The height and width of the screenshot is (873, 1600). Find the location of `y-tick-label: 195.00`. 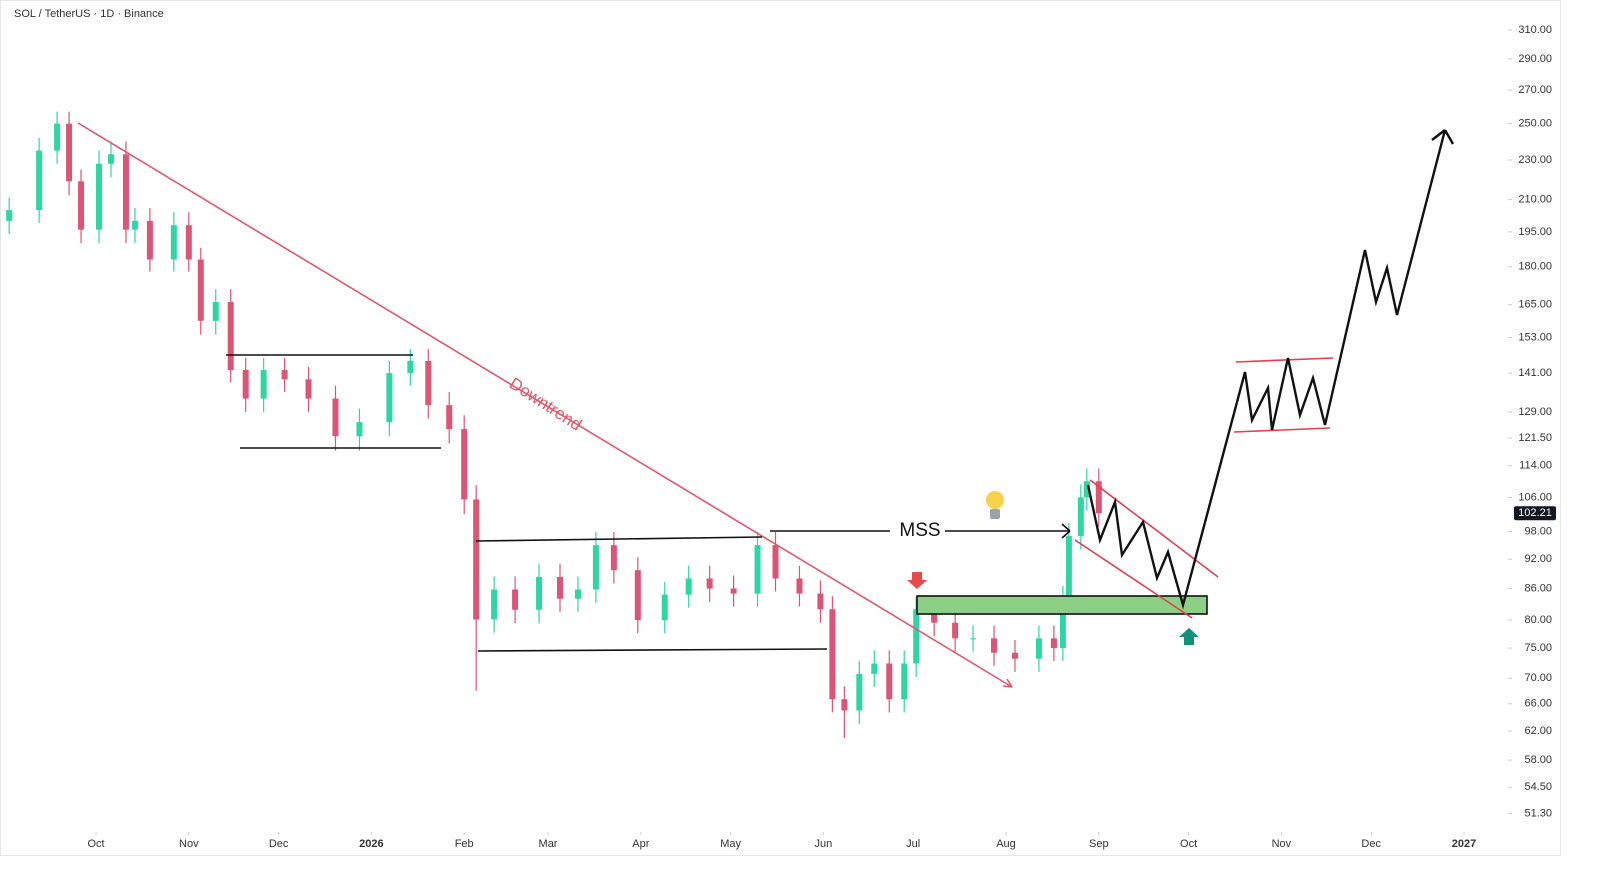

y-tick-label: 195.00 is located at coordinates (1535, 232).